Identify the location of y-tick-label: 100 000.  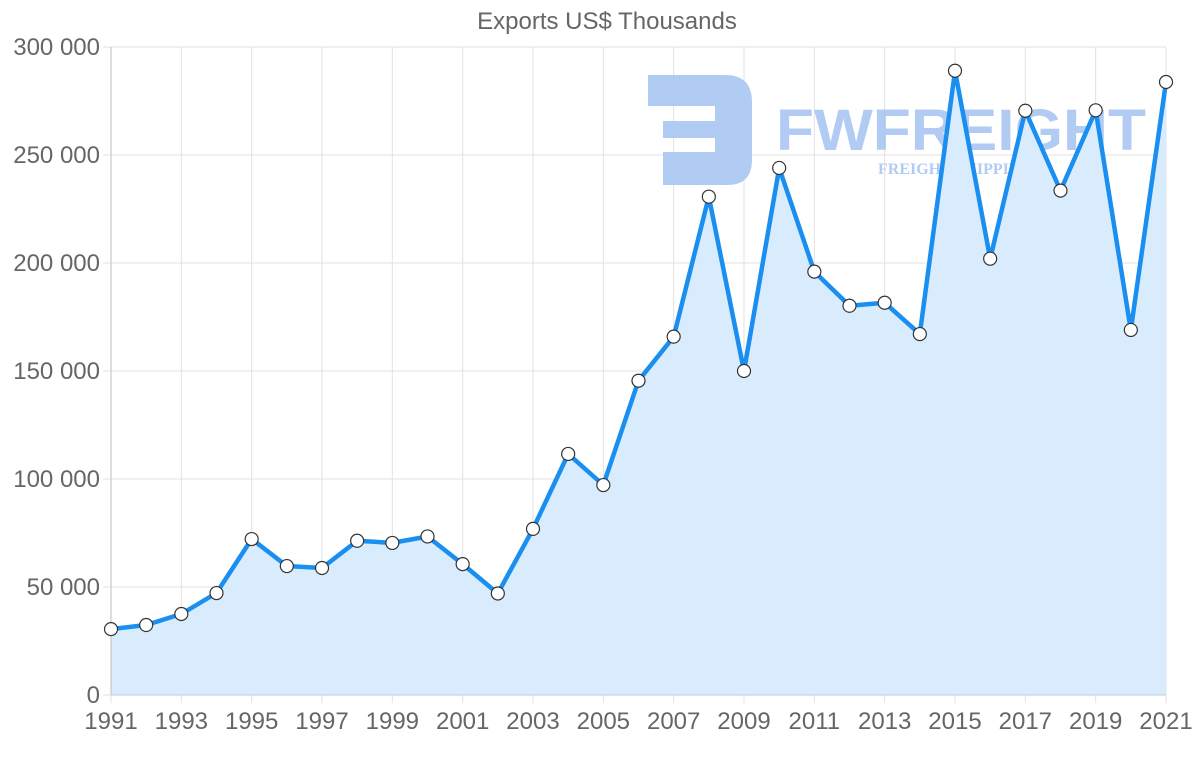
(56, 479).